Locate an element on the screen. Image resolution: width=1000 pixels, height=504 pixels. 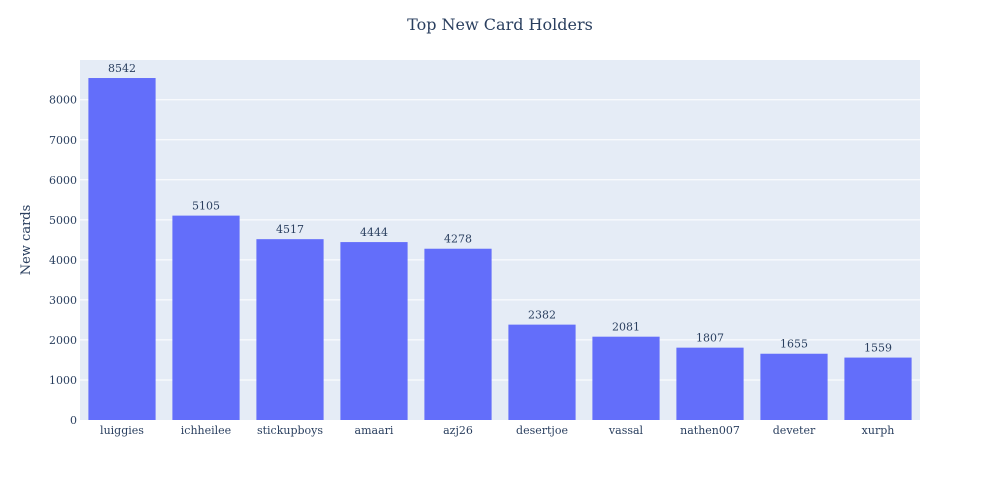
x-tick-label-ichheilee: ichheilee is located at coordinates (206, 430).